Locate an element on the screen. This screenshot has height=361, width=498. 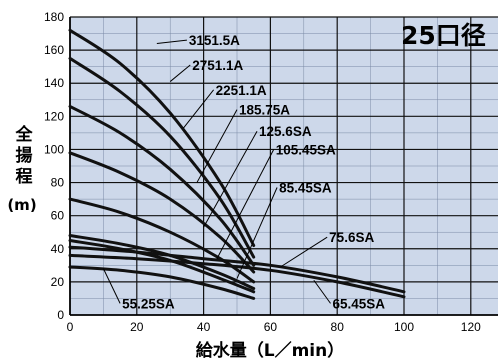
y-axis-title-char-1: 全 is located at coordinates (24, 134).